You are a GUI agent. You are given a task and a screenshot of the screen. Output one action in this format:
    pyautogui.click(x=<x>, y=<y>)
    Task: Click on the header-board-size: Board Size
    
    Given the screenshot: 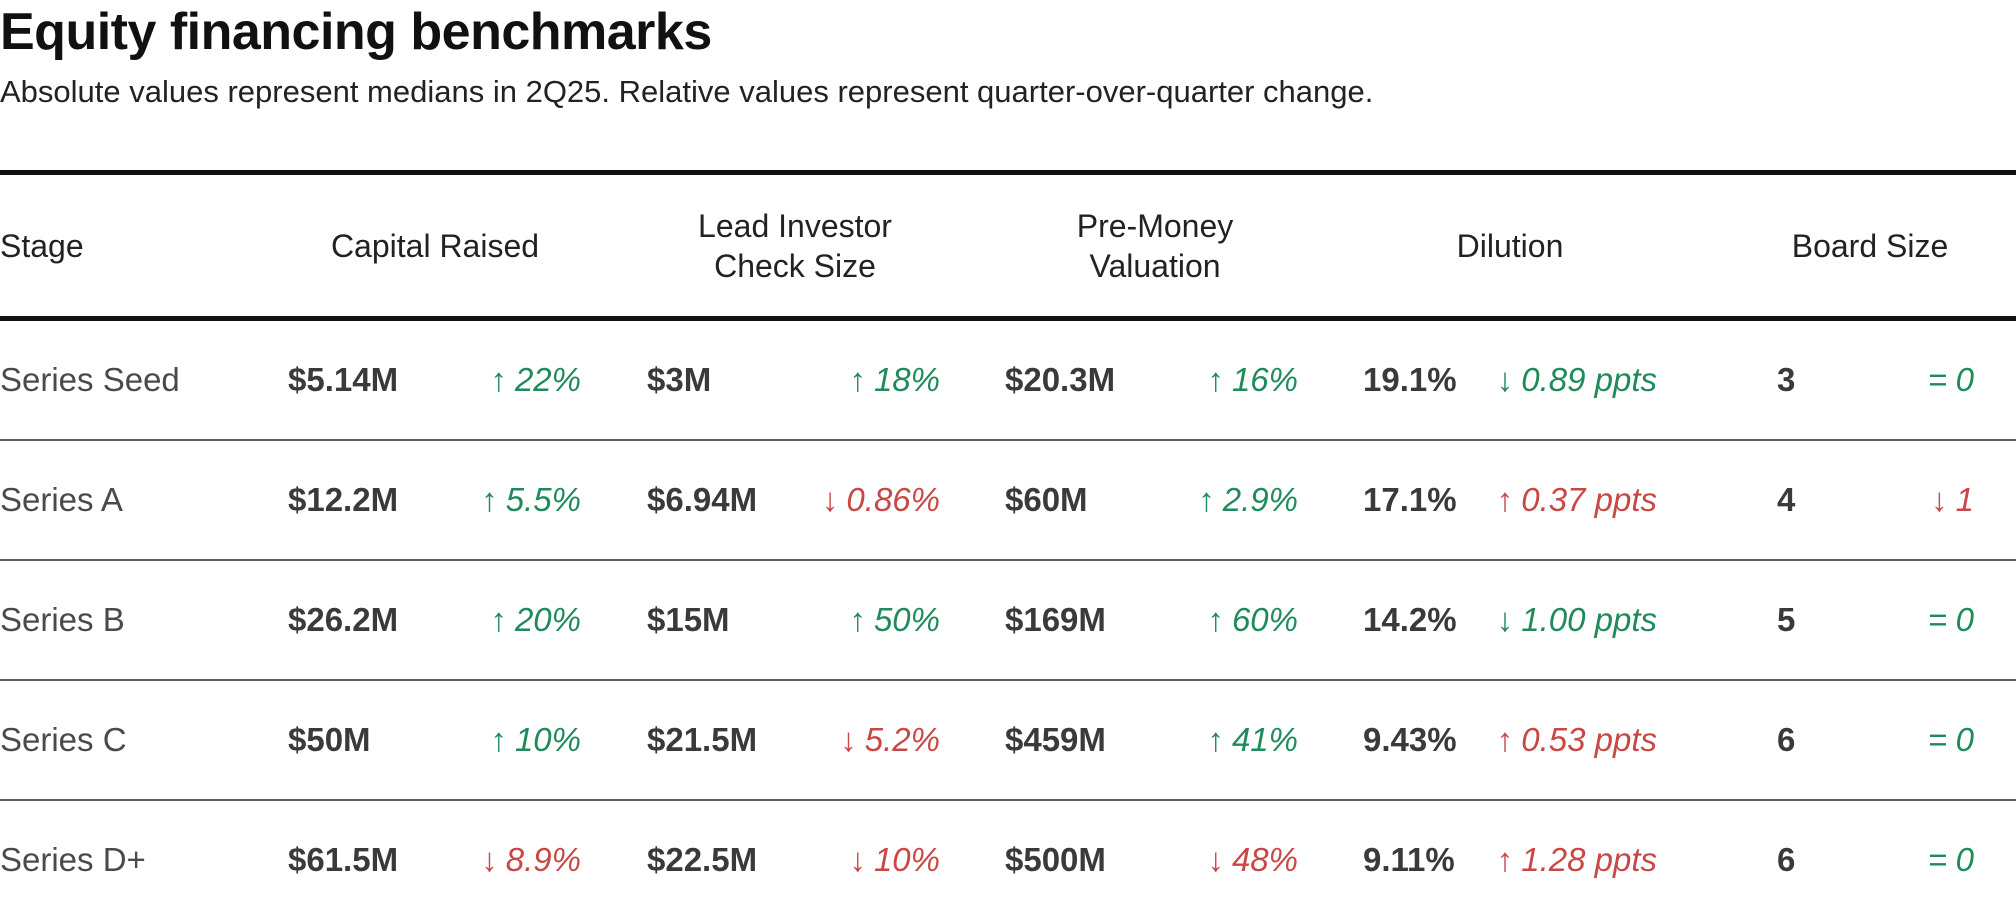 What is the action you would take?
    pyautogui.click(x=1870, y=245)
    